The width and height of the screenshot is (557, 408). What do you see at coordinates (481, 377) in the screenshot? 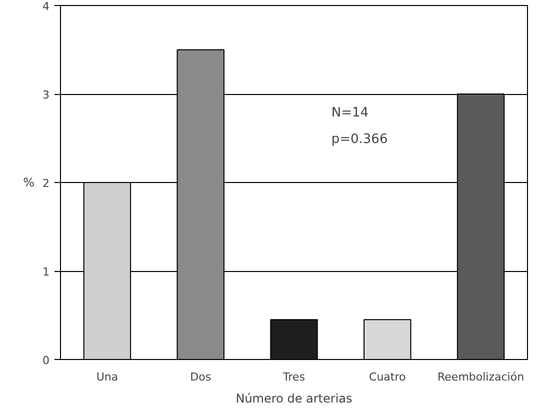
I see `x-tick-label: Reembolización` at bounding box center [481, 377].